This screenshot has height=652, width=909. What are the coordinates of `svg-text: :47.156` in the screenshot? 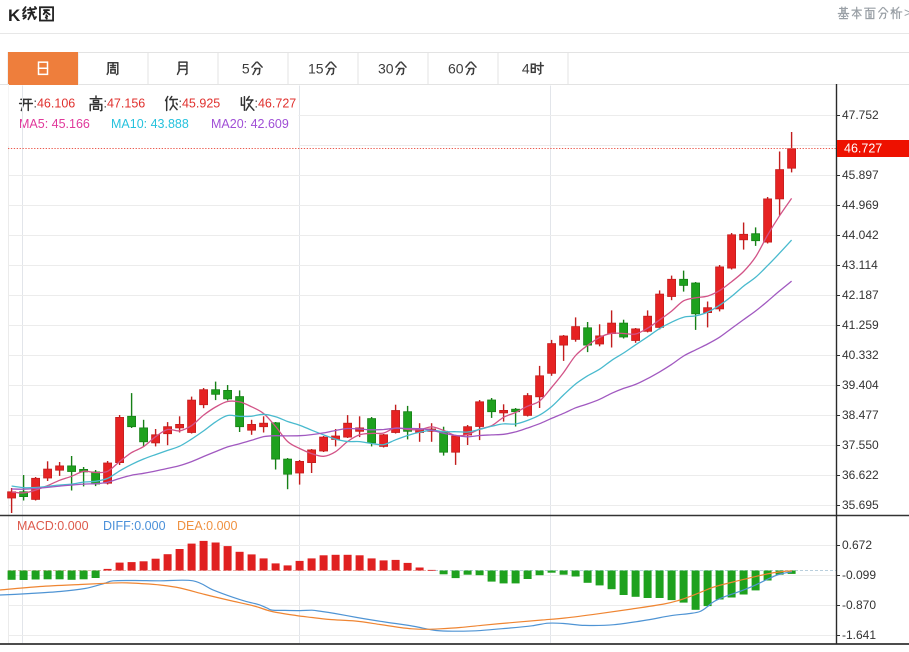 It's located at (125, 104).